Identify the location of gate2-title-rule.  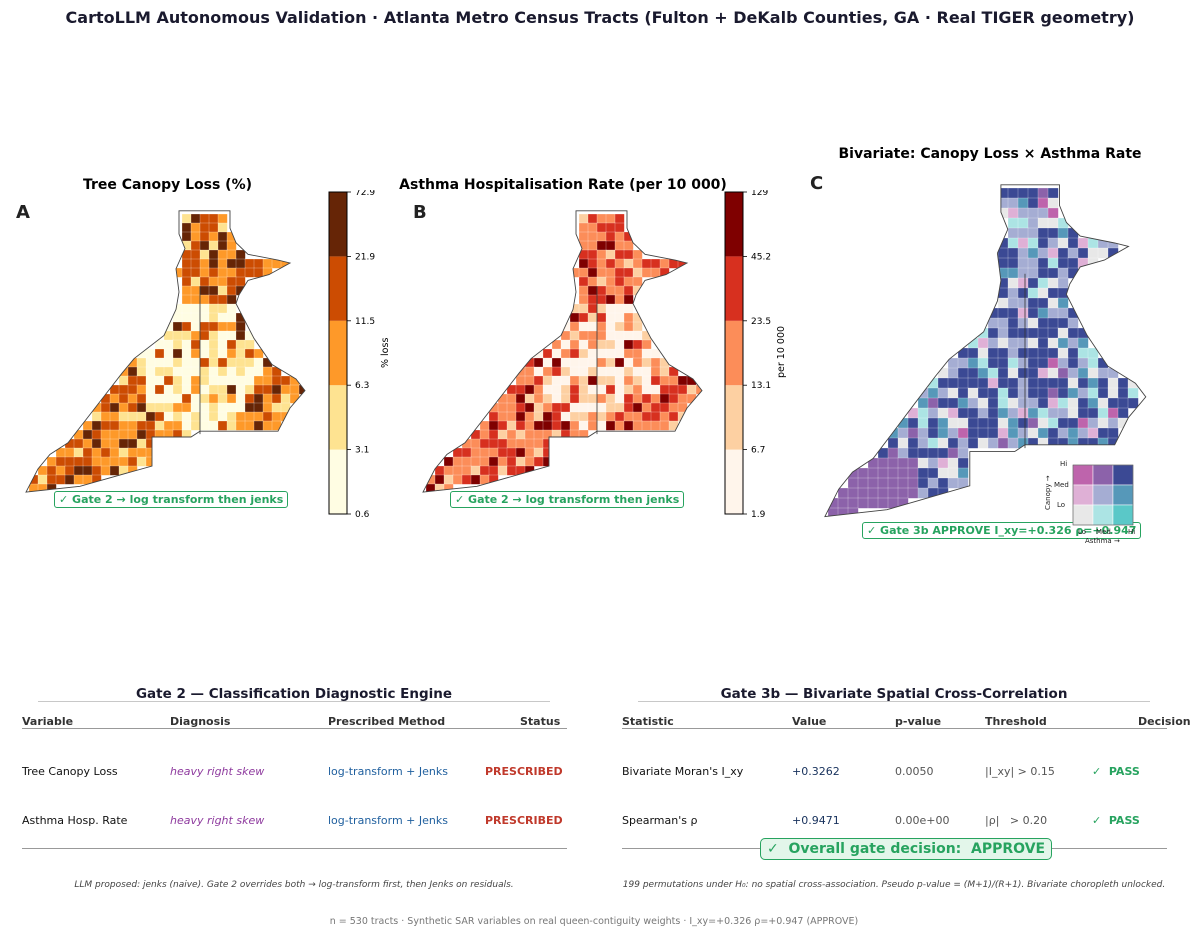
(294, 701).